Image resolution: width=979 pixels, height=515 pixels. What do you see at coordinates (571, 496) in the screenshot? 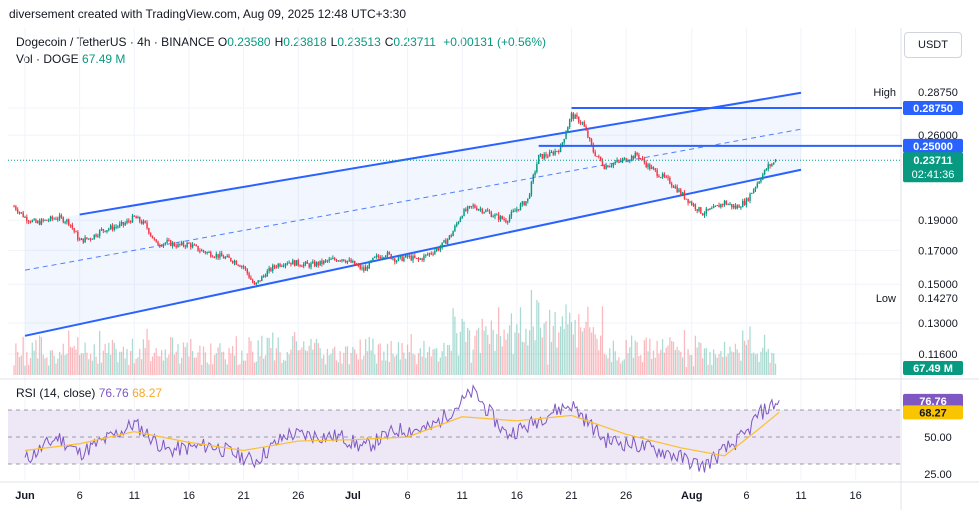
I see `time-tick-label: 21` at bounding box center [571, 496].